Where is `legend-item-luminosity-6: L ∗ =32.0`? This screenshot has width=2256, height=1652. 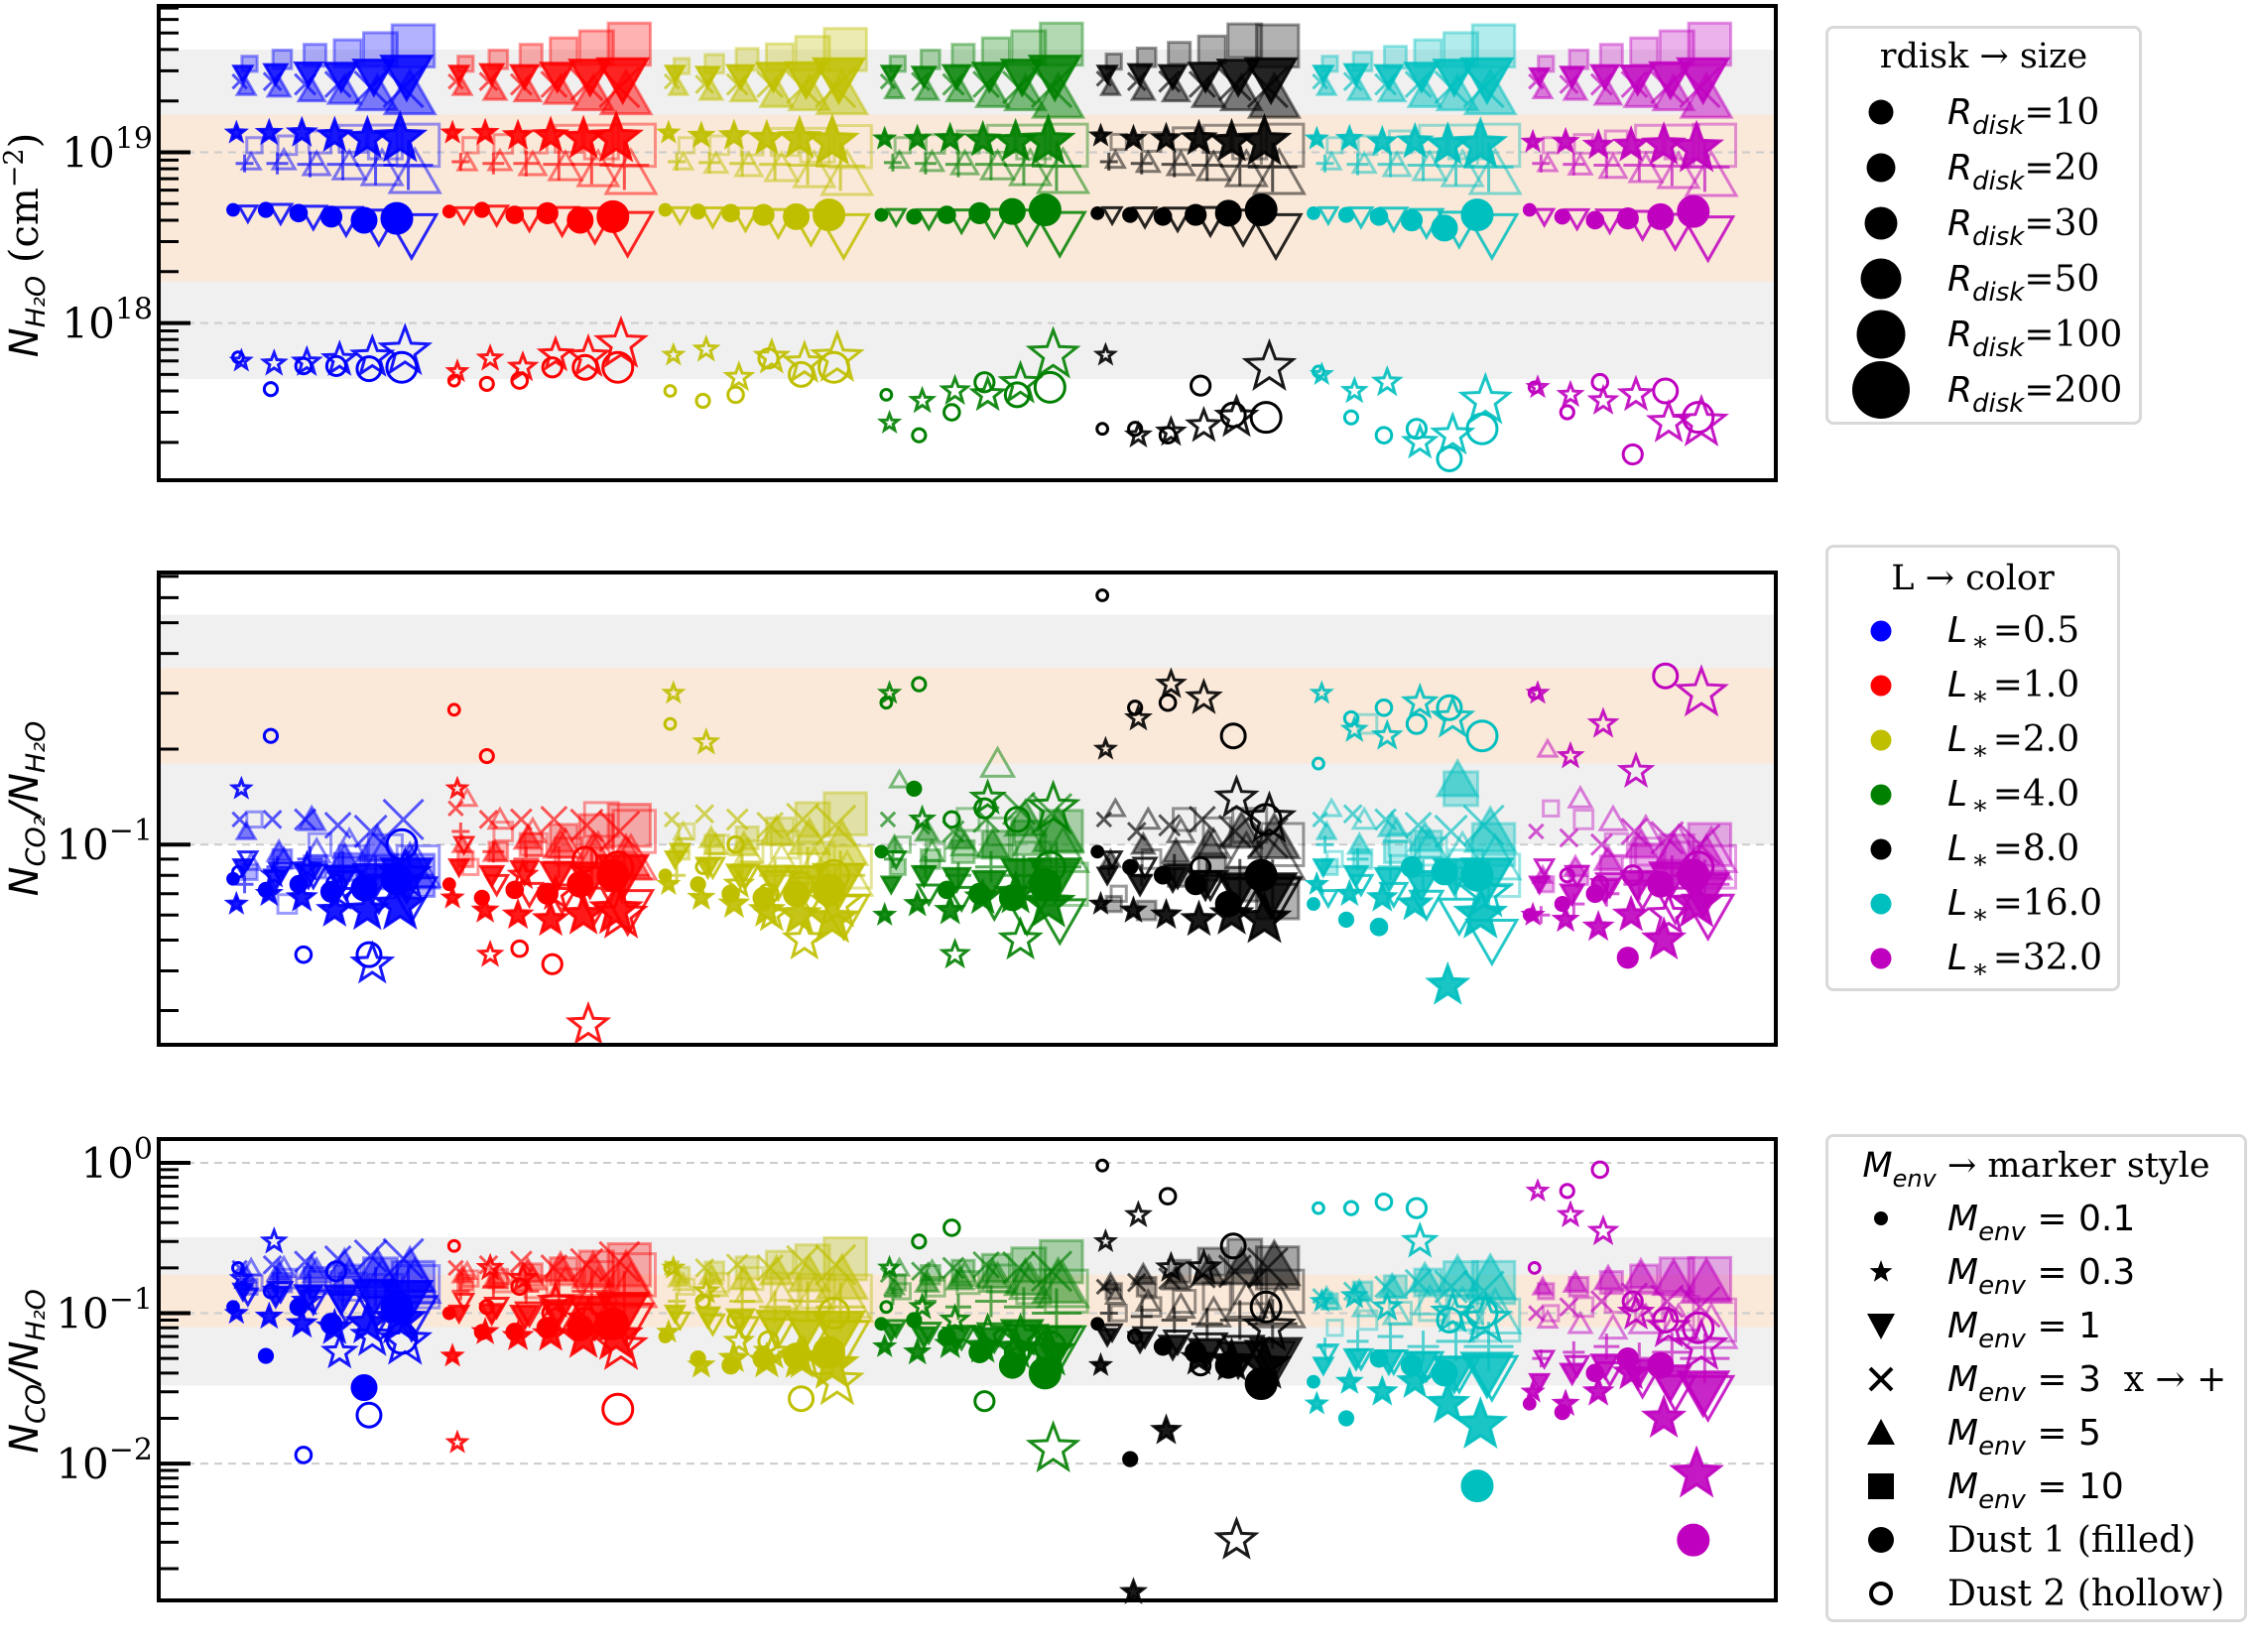
legend-item-luminosity-6: L ∗ =32.0 is located at coordinates (1973, 958).